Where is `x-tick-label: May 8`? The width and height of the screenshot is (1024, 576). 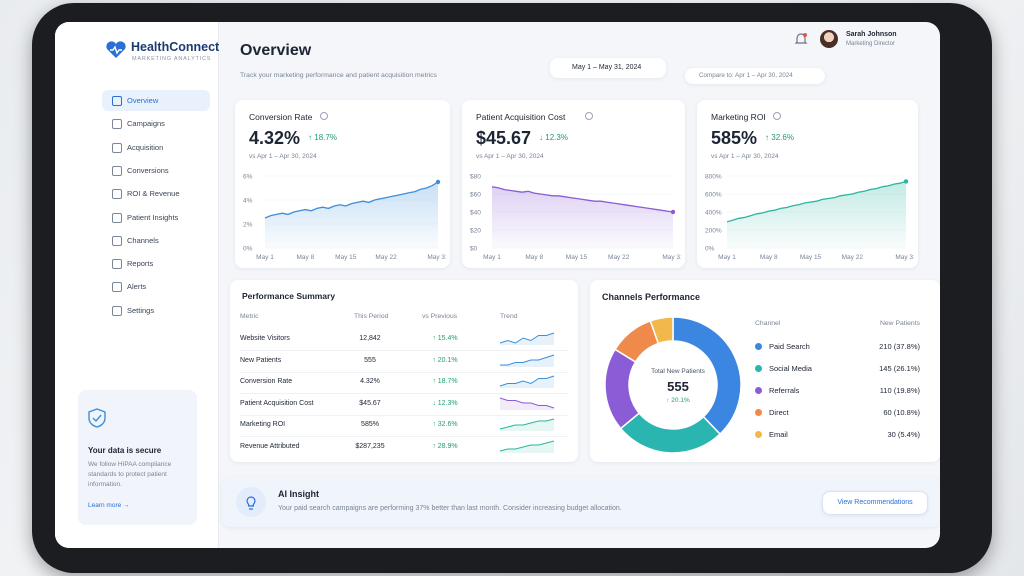
x-tick-label: May 8 is located at coordinates (769, 257).